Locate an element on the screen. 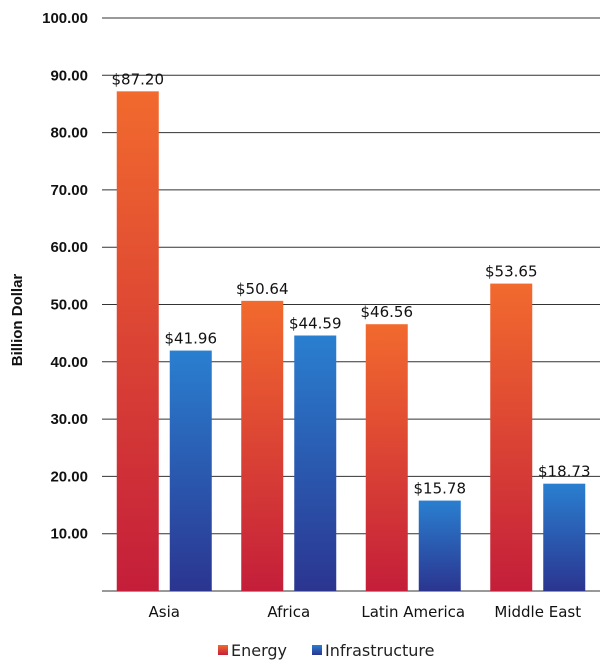 This screenshot has width=607, height=662. y-tick-label: 30.00 is located at coordinates (69, 419).